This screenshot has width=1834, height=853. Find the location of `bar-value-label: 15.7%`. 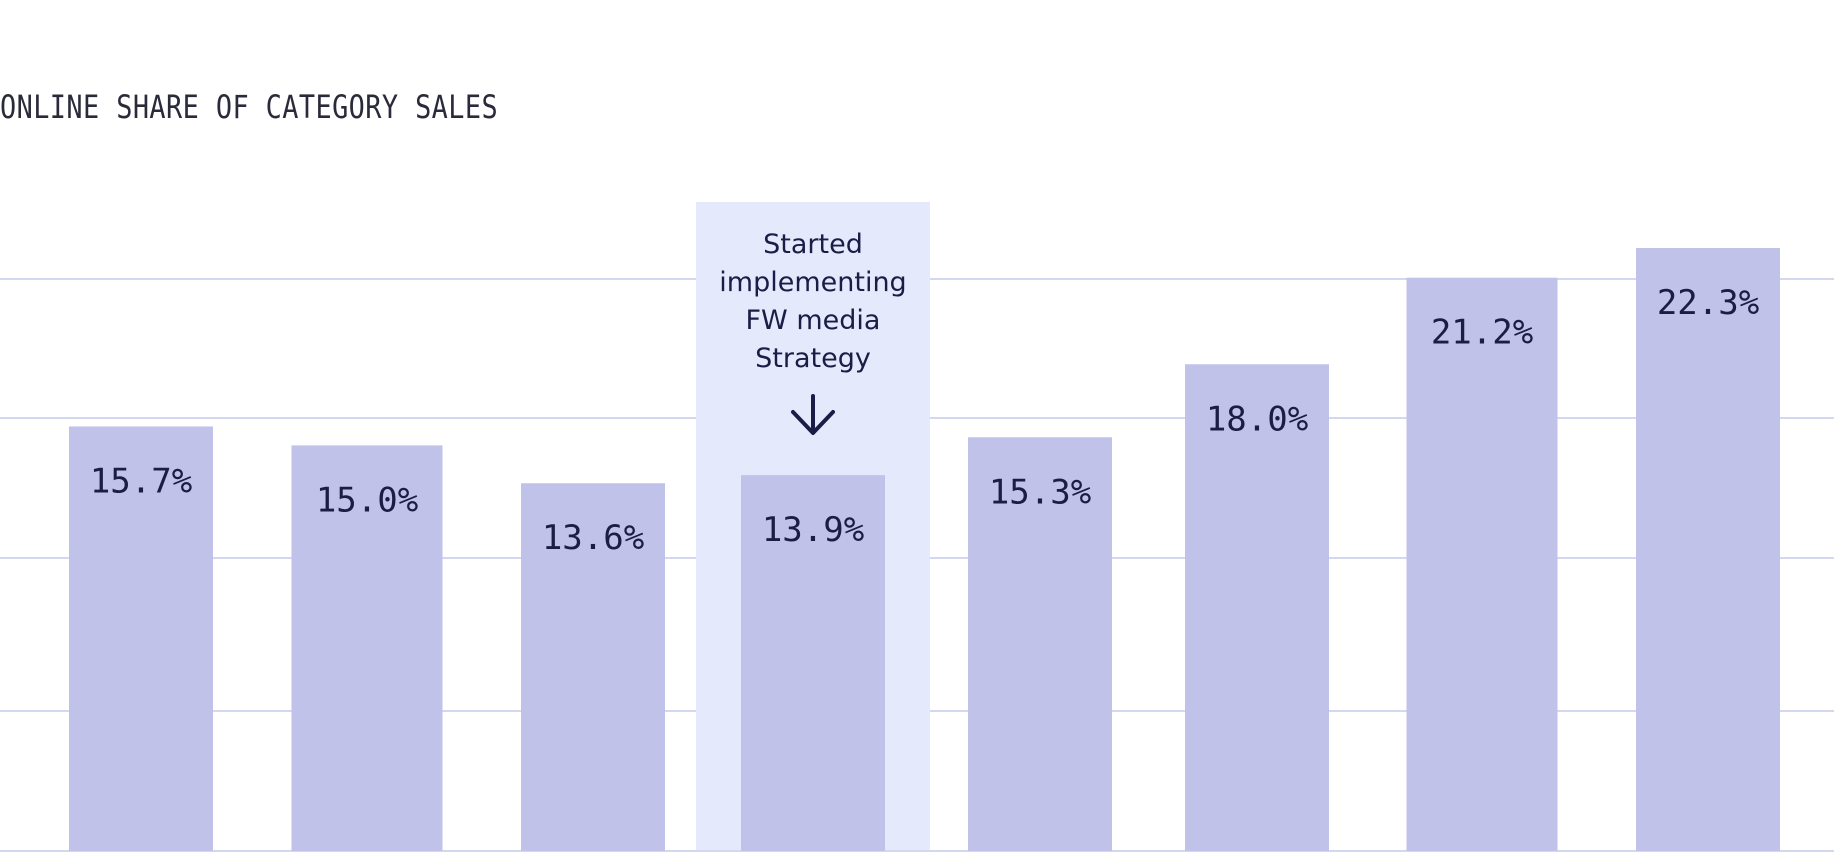

bar-value-label: 15.7% is located at coordinates (141, 481).